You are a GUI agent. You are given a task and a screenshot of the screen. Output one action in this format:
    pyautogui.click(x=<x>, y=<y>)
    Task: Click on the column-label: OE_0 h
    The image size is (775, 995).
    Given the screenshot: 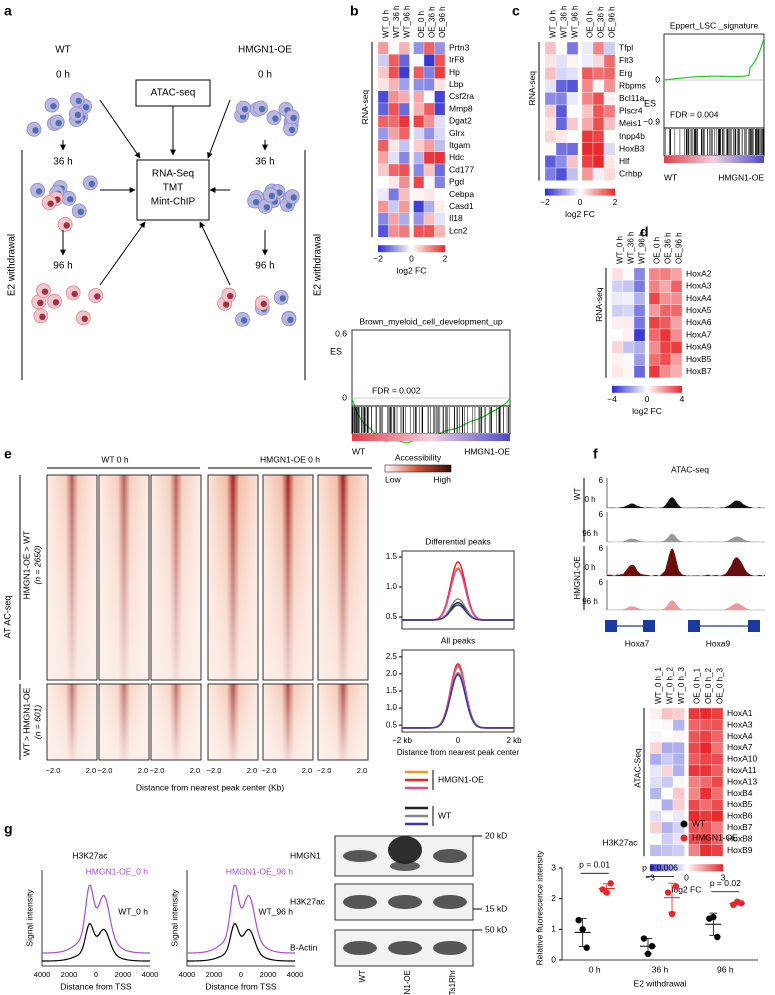 What is the action you would take?
    pyautogui.click(x=590, y=24)
    